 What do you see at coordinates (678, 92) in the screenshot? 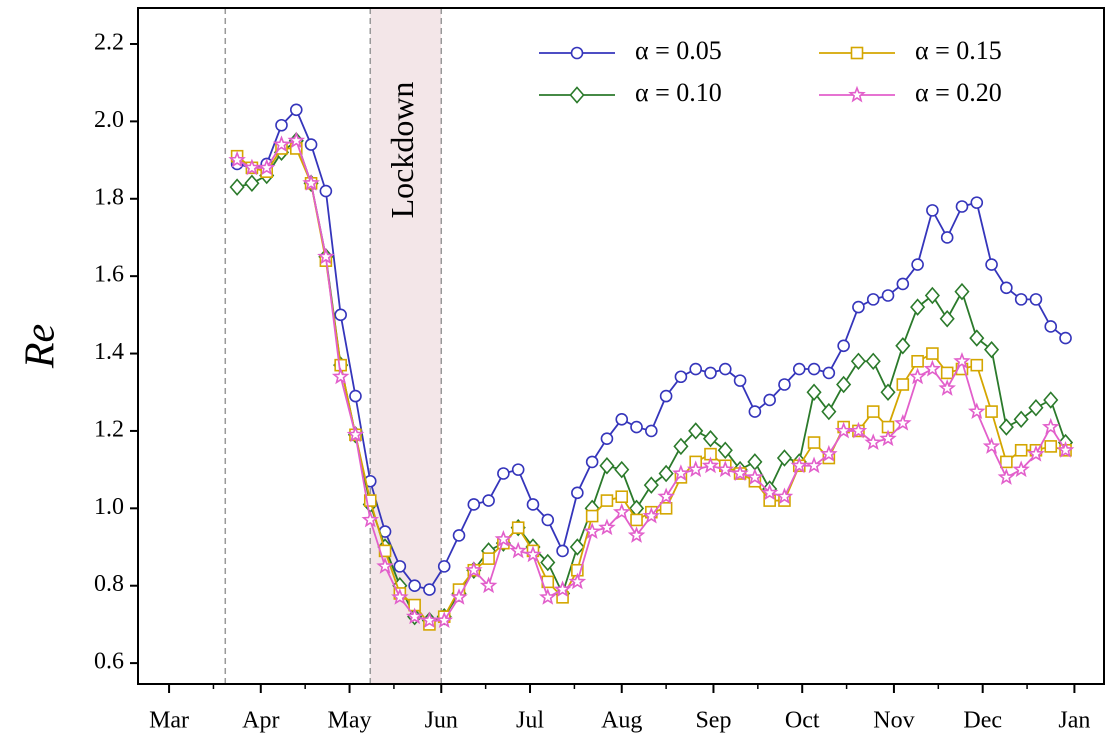
I see `legend-label: α = 0.10` at bounding box center [678, 92].